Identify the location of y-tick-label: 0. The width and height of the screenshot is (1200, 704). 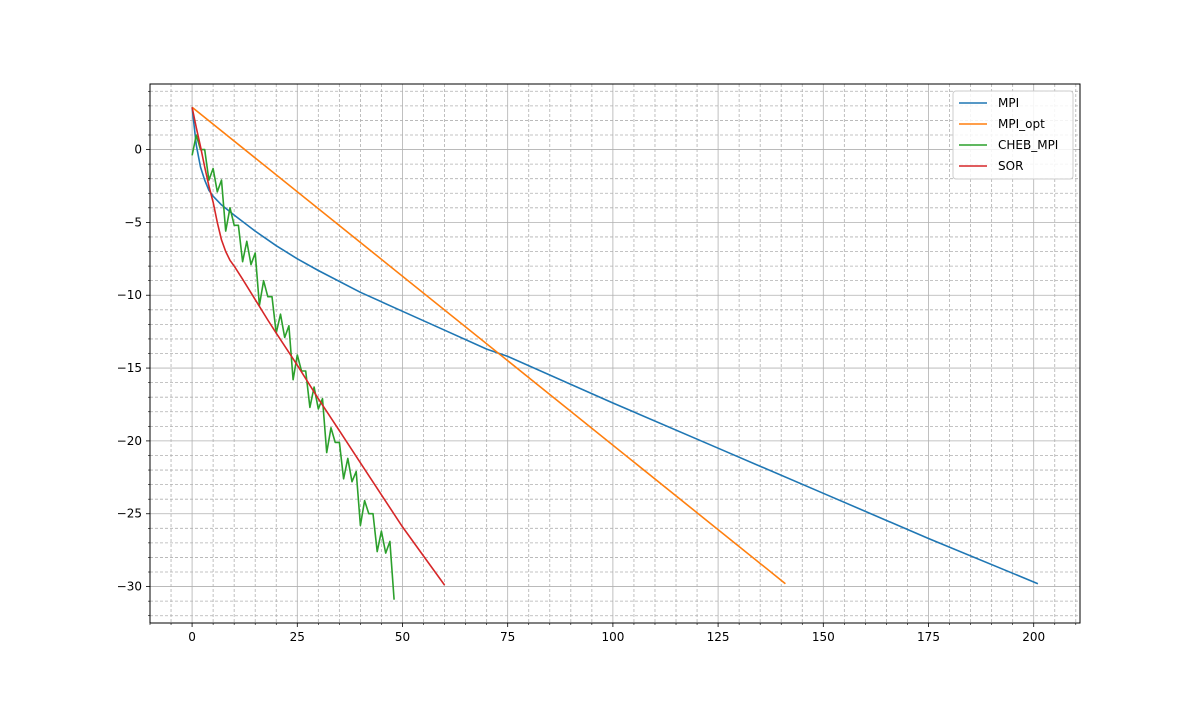
(138, 150).